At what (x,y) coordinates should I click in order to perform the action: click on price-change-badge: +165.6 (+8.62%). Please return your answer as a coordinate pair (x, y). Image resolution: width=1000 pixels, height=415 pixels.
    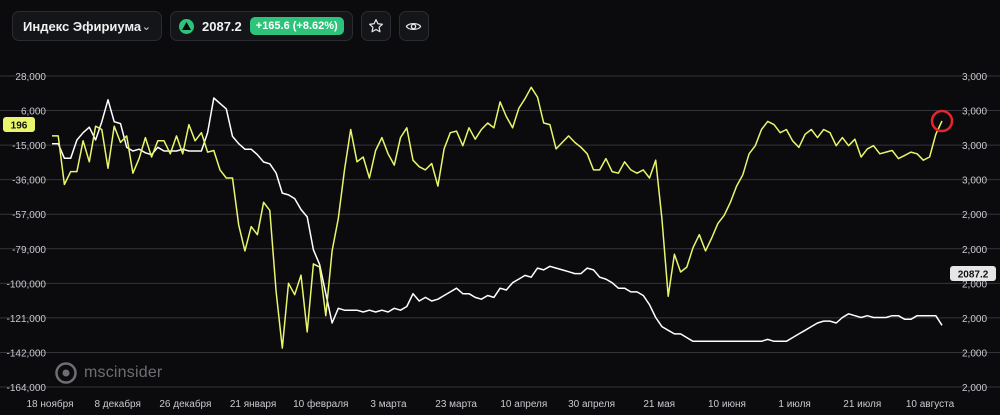
    Looking at the image, I should click on (296, 26).